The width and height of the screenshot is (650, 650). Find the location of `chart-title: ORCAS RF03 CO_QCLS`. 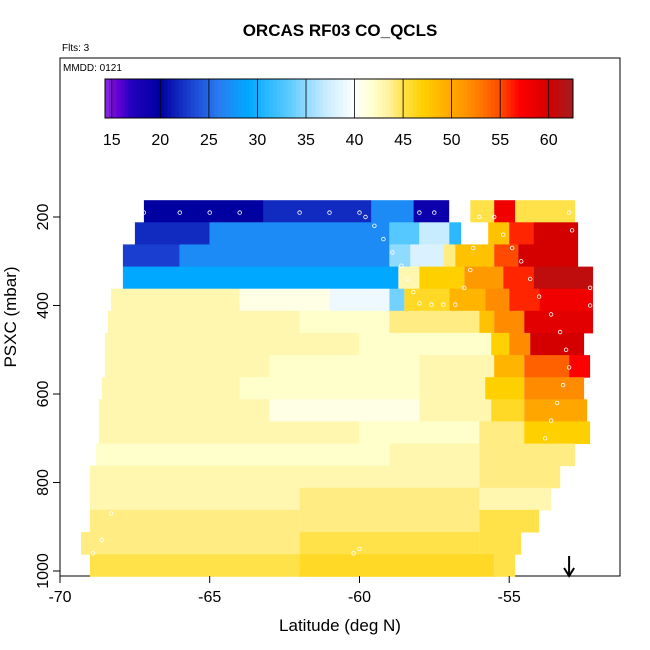

chart-title: ORCAS RF03 CO_QCLS is located at coordinates (340, 30).